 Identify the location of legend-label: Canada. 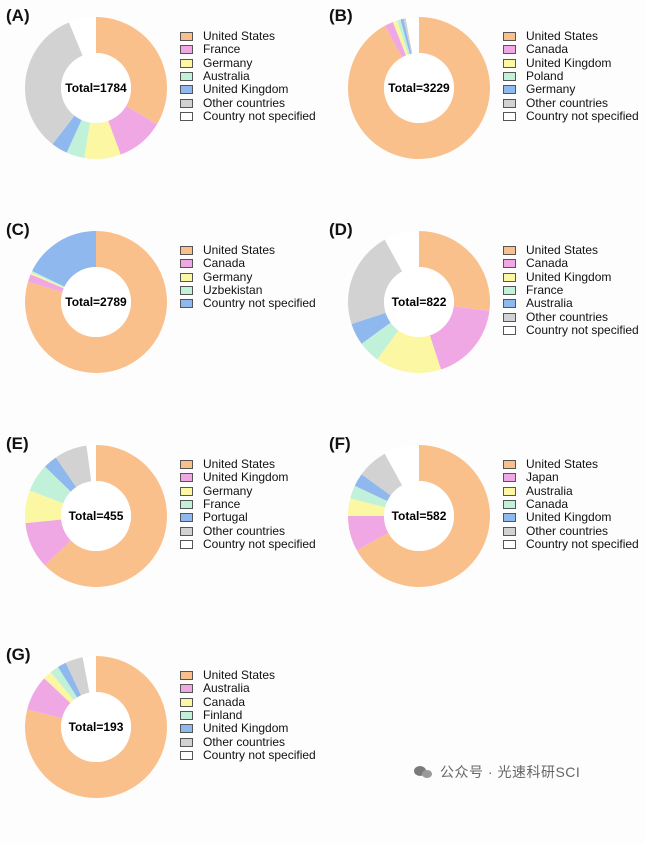
(547, 49).